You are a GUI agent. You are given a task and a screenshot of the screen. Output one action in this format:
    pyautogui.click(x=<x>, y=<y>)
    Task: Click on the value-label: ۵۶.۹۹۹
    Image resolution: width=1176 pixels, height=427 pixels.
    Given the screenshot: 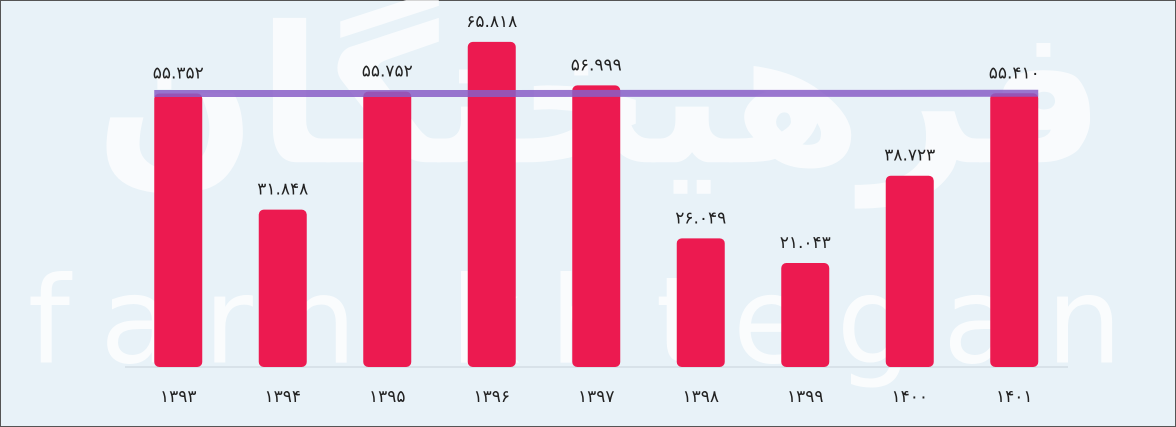 What is the action you would take?
    pyautogui.click(x=596, y=65)
    